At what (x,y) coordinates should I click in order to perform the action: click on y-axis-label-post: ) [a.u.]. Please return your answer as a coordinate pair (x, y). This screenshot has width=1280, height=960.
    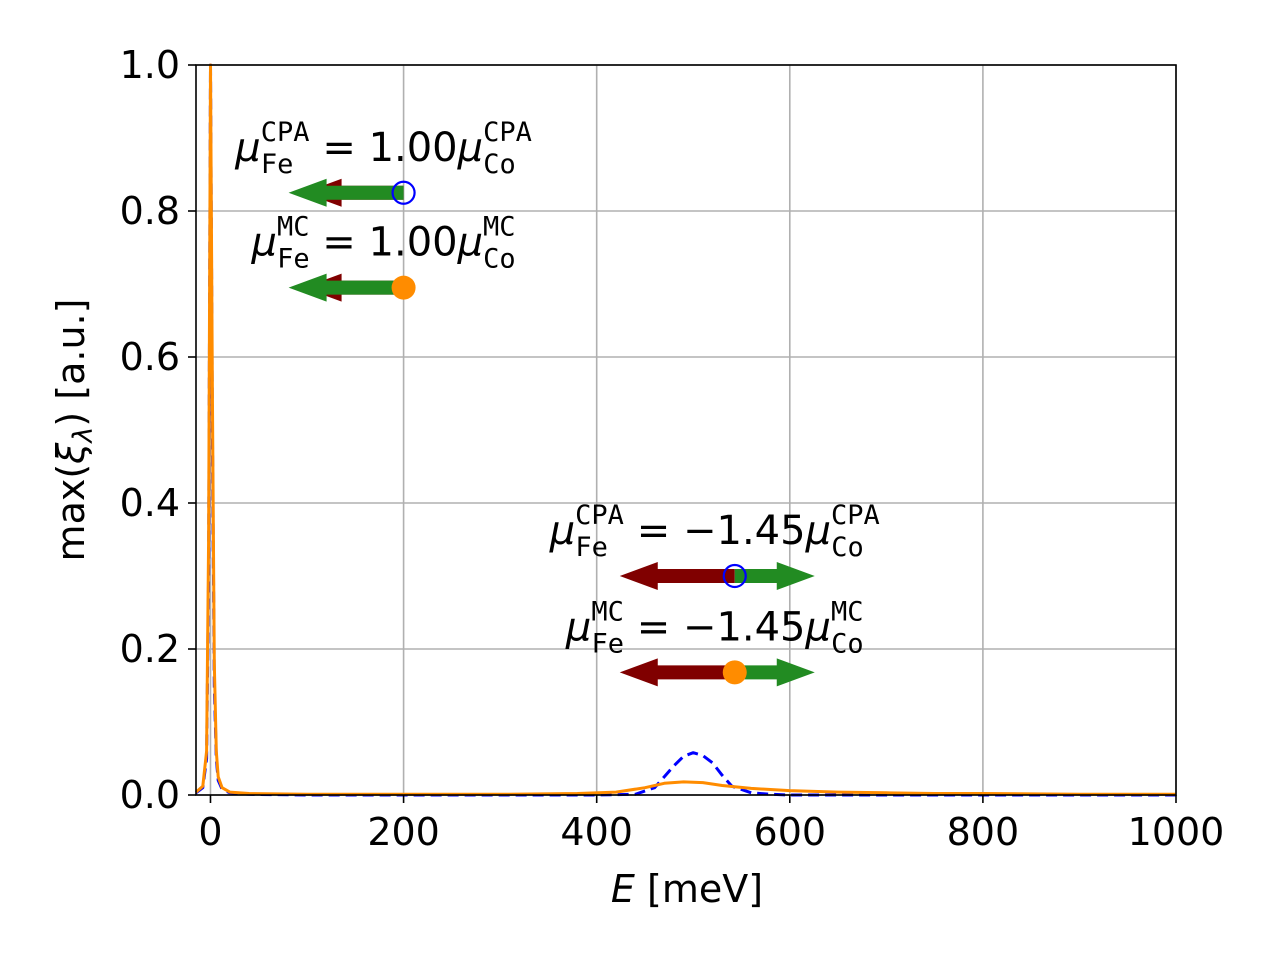
    Looking at the image, I should click on (71, 363).